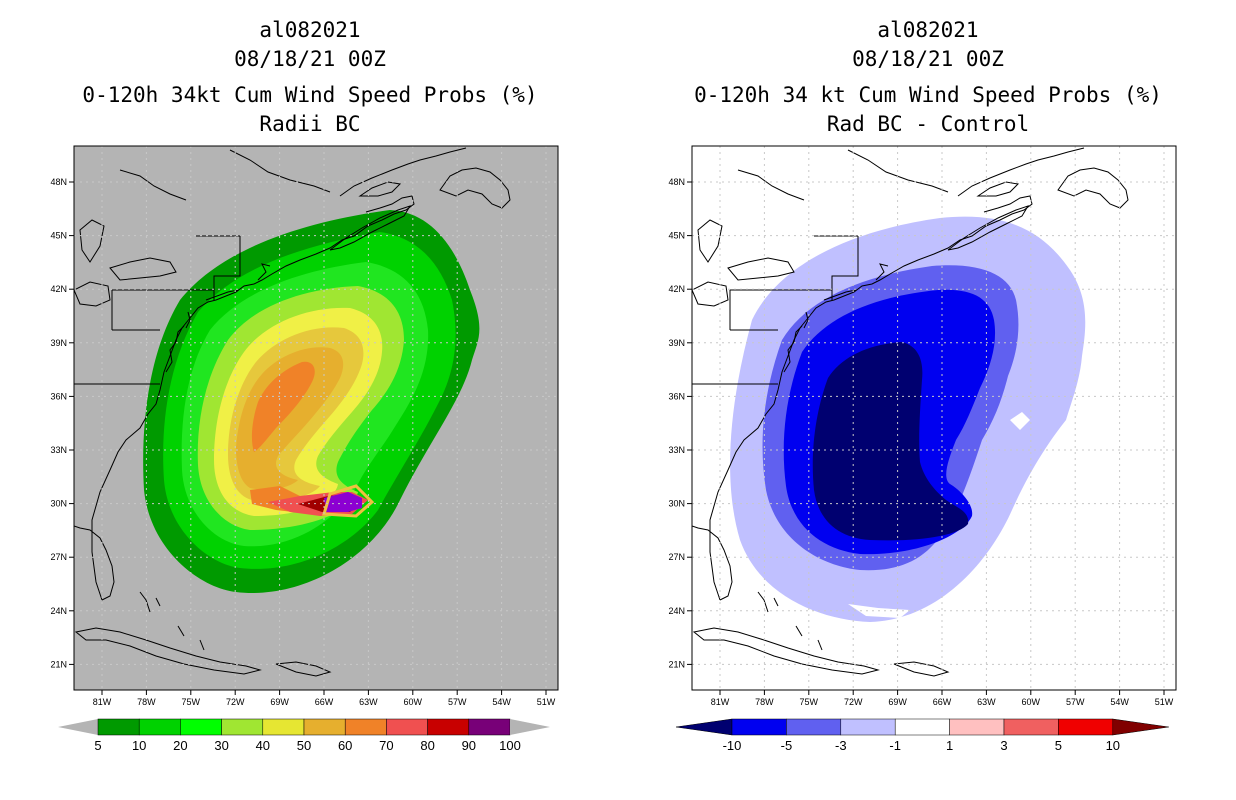 The width and height of the screenshot is (1236, 800). Describe the element at coordinates (897, 702) in the screenshot. I see `right-lon-label: 69W` at that location.